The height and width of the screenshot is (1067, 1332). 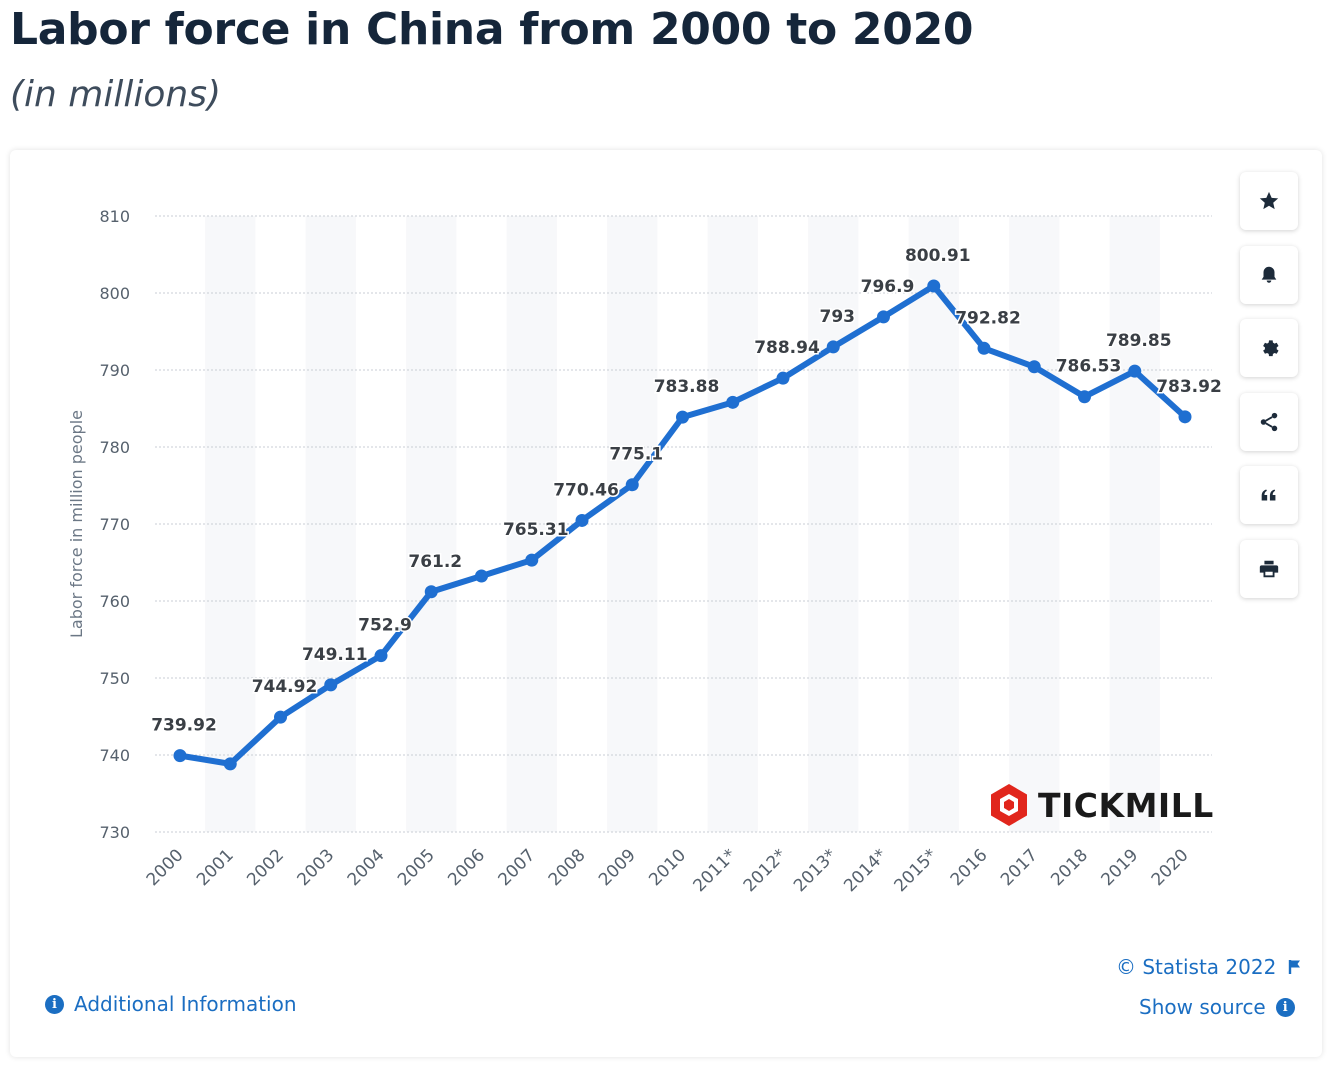 What do you see at coordinates (667, 867) in the screenshot?
I see `x-tick-label: 2010` at bounding box center [667, 867].